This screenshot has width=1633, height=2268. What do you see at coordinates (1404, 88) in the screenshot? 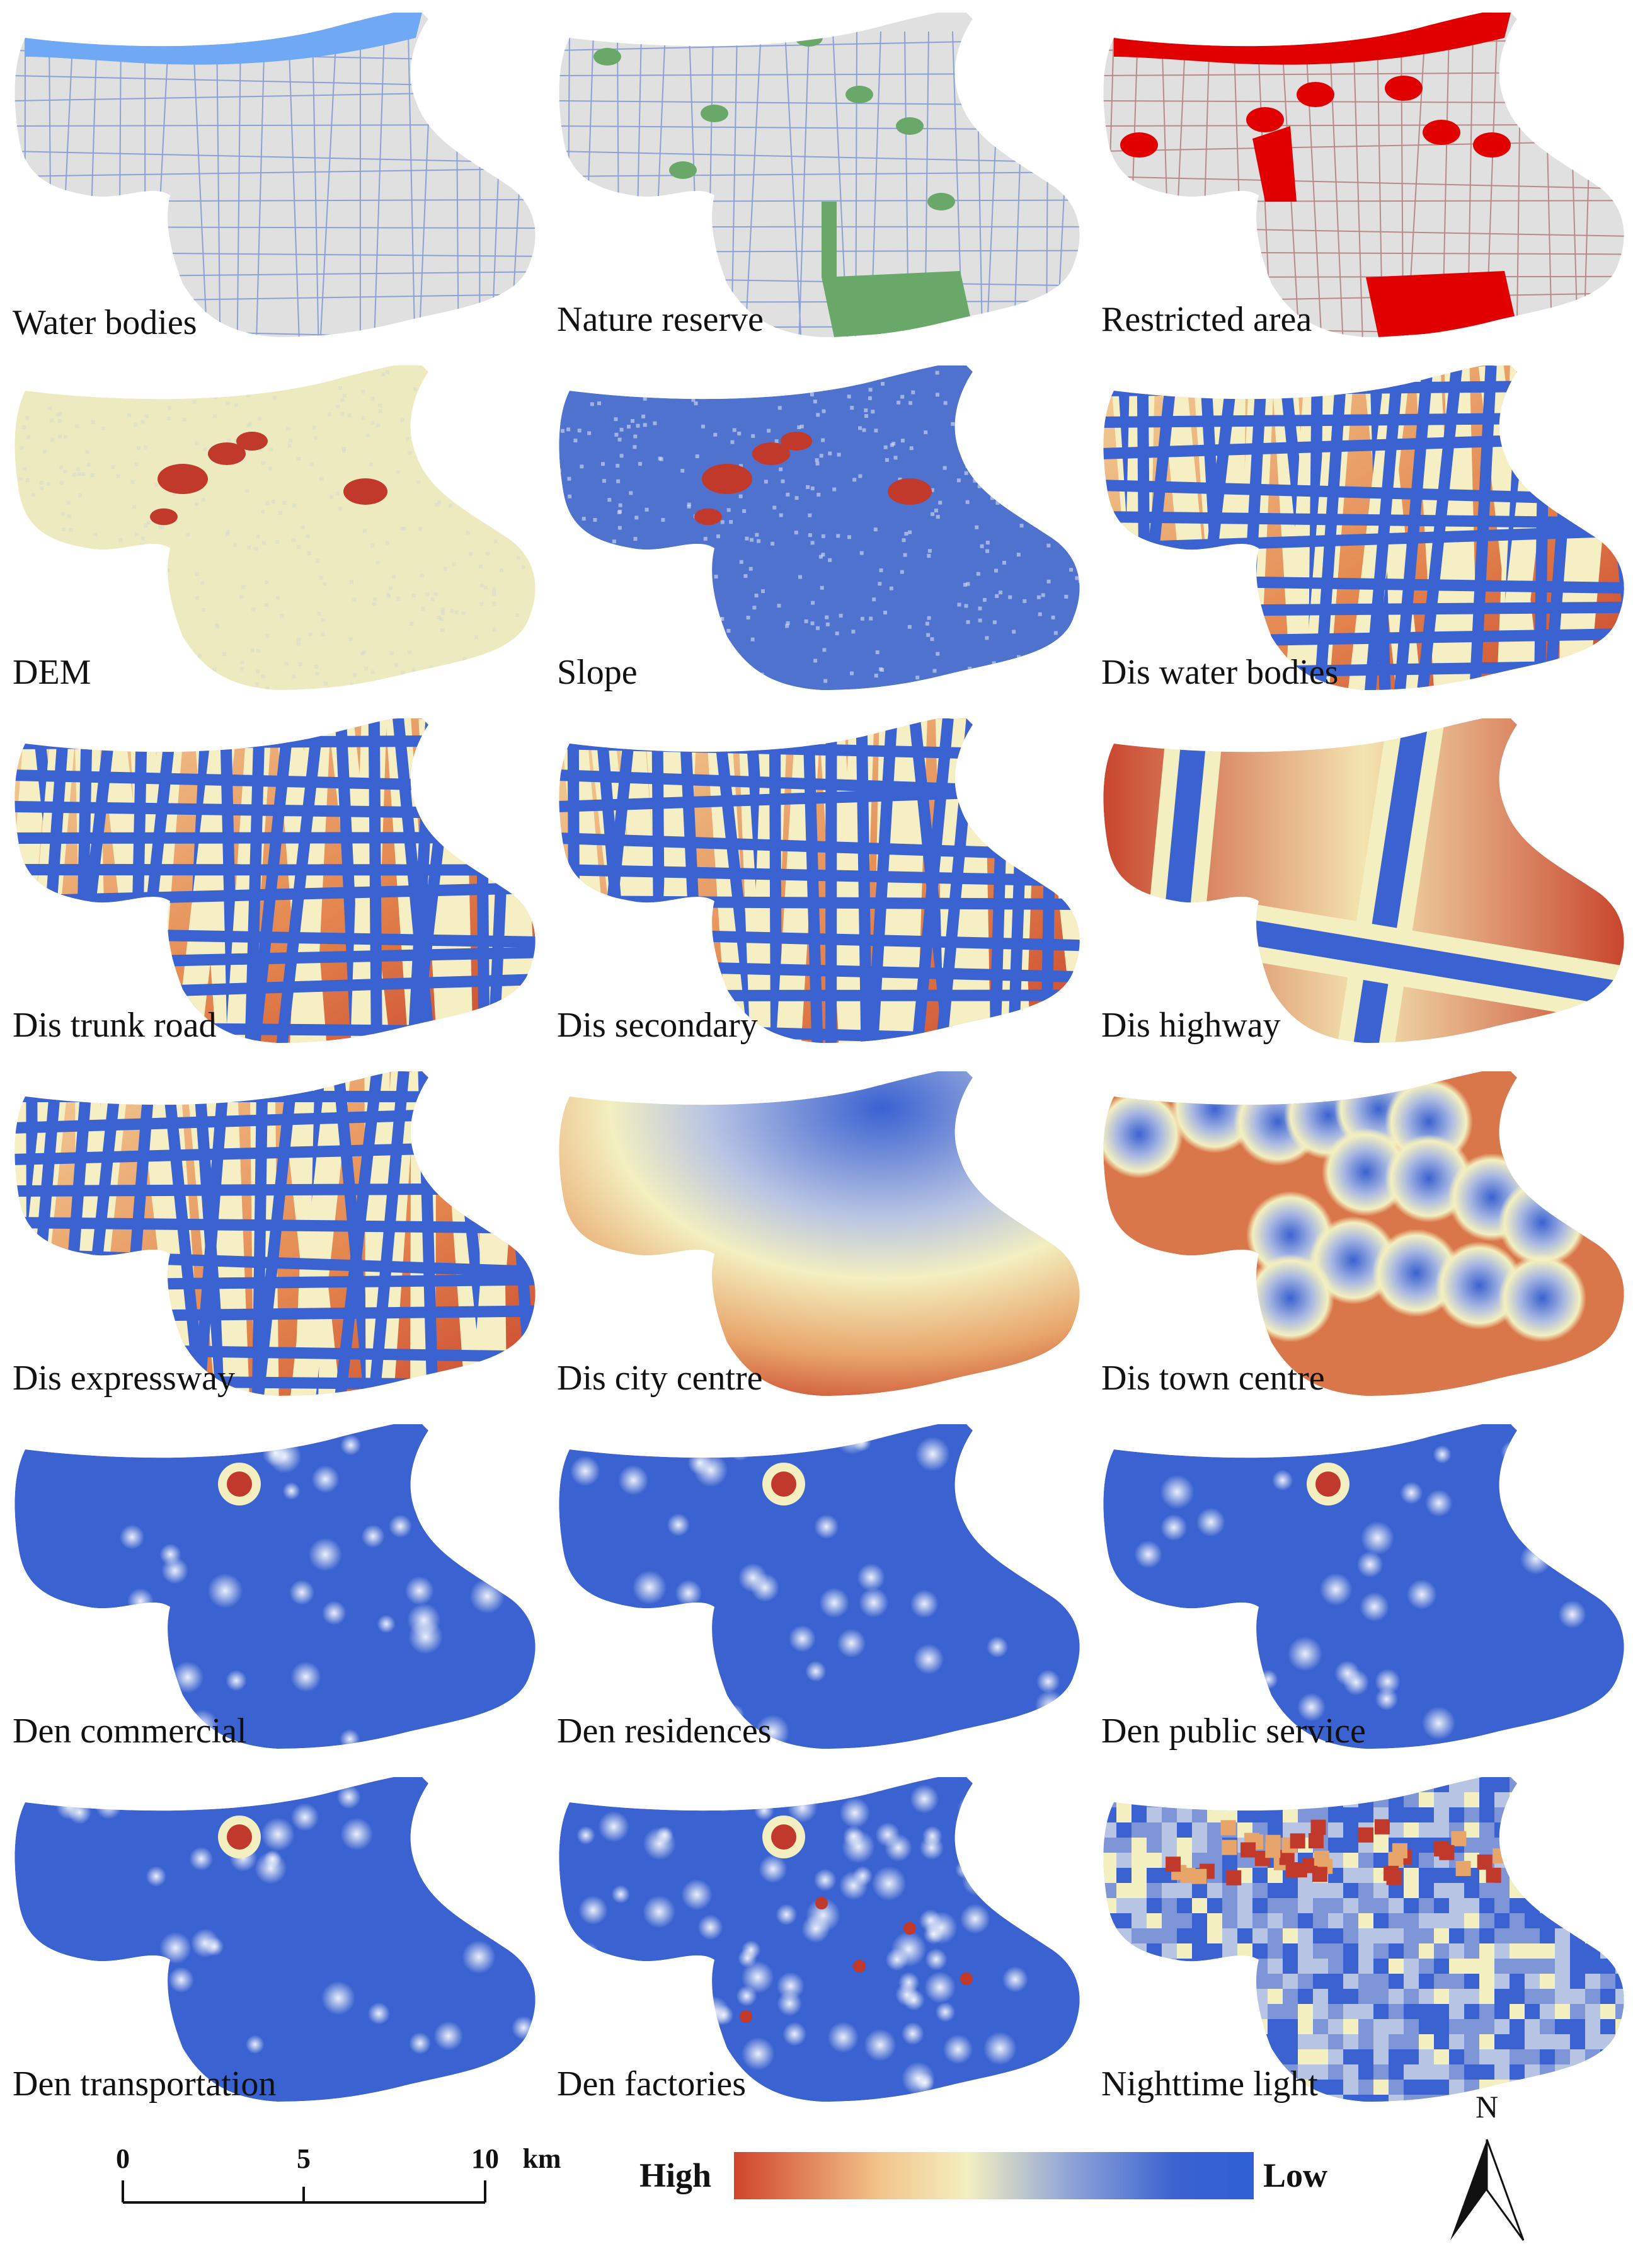
I see `restricted-patch` at bounding box center [1404, 88].